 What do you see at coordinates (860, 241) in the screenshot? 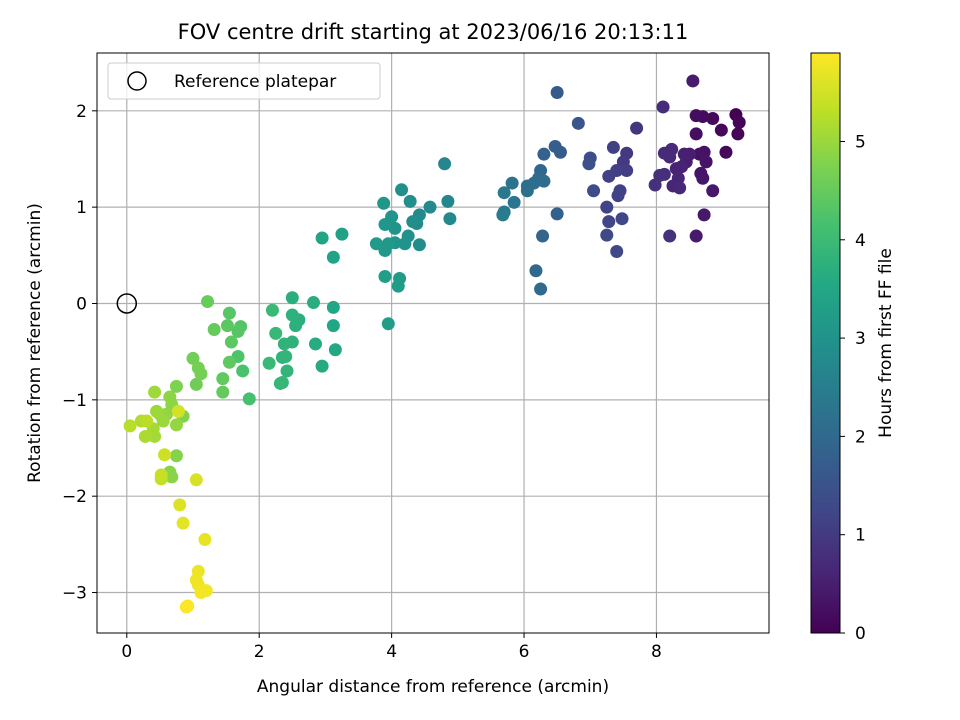
I see `colorbar-tick-label: 4` at bounding box center [860, 241].